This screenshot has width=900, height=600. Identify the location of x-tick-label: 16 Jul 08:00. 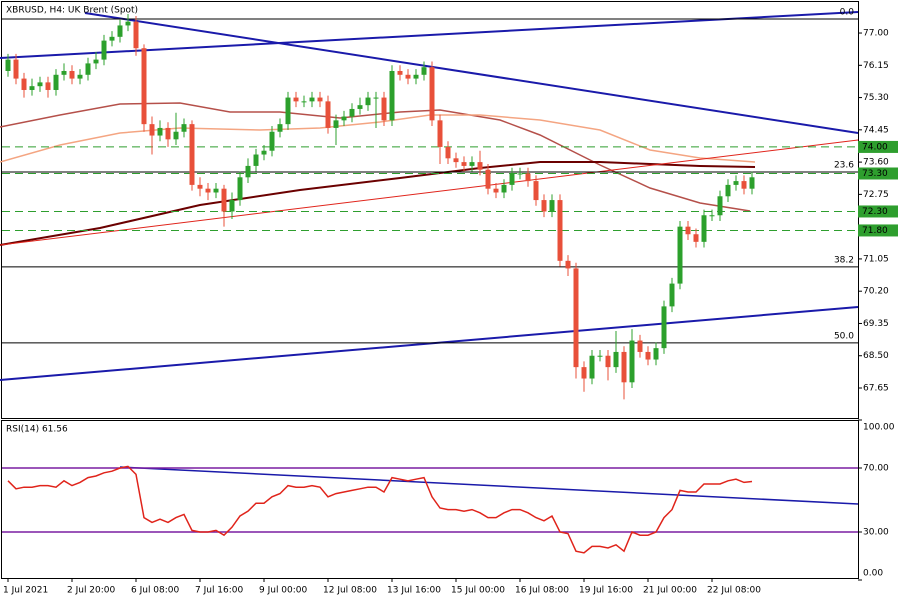
(542, 591).